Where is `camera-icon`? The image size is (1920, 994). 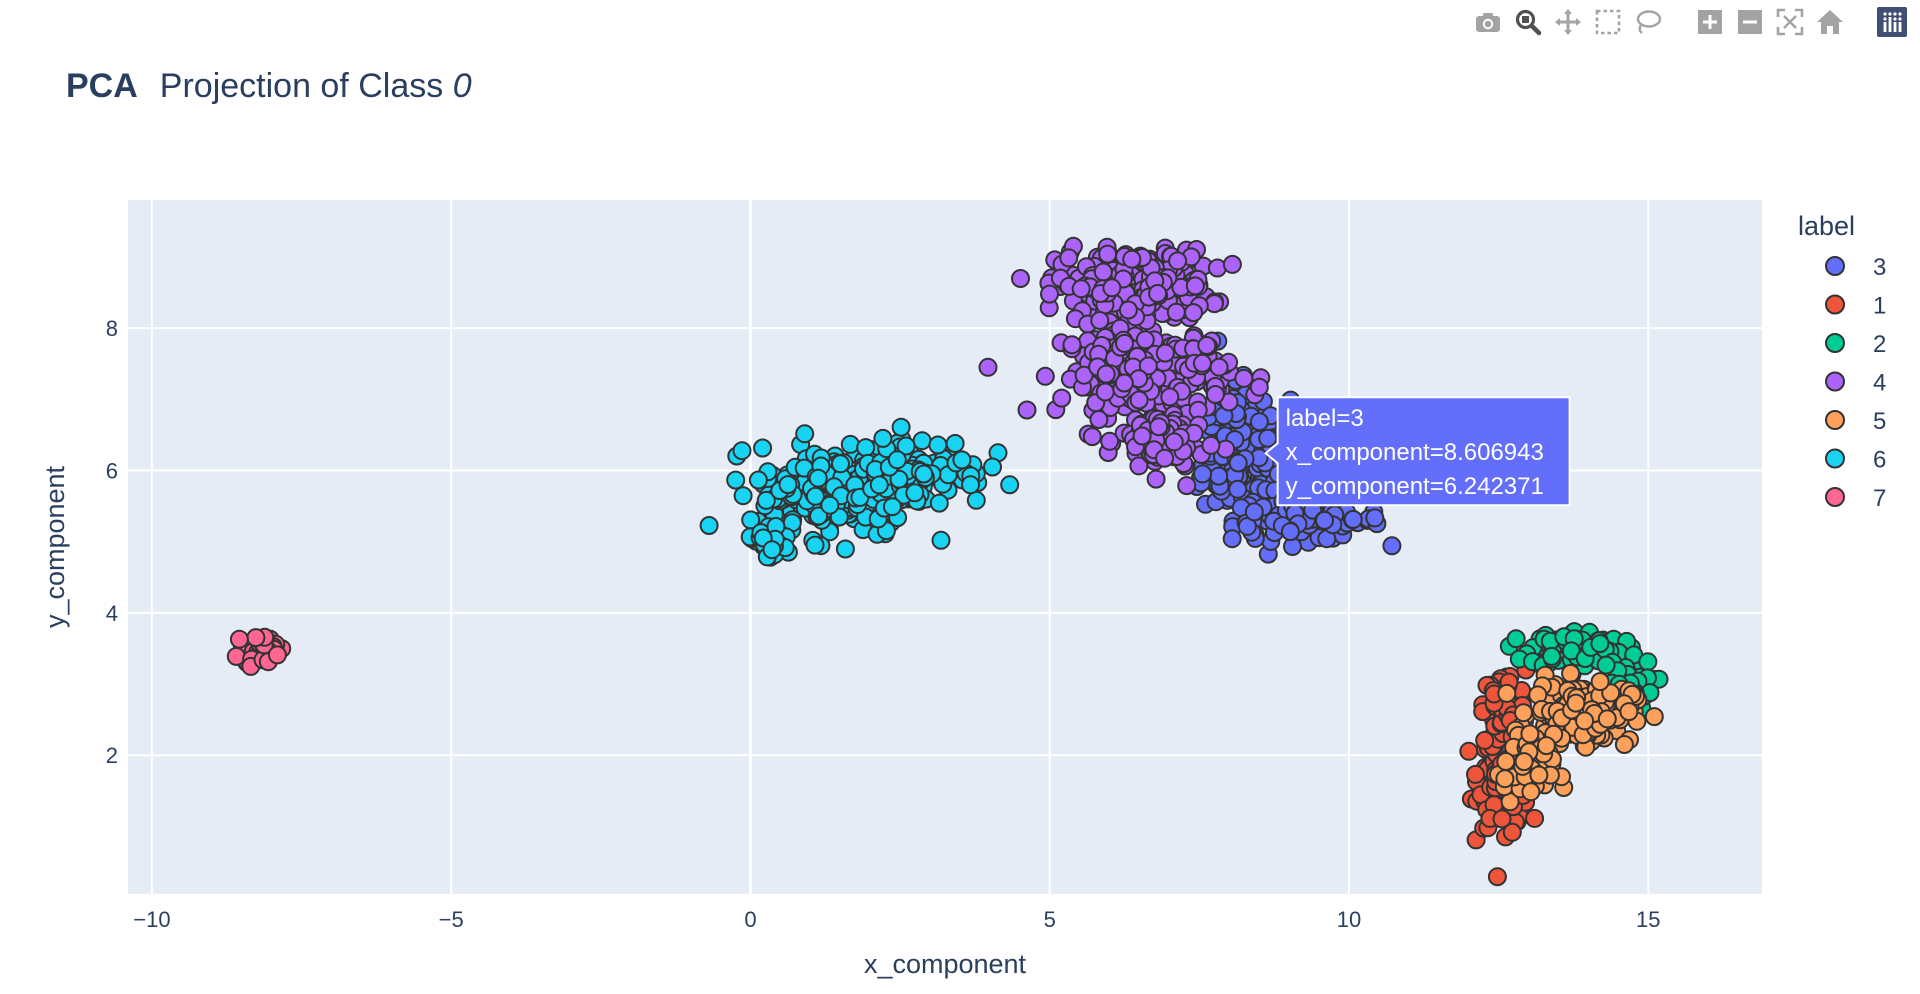
camera-icon is located at coordinates (1488, 22).